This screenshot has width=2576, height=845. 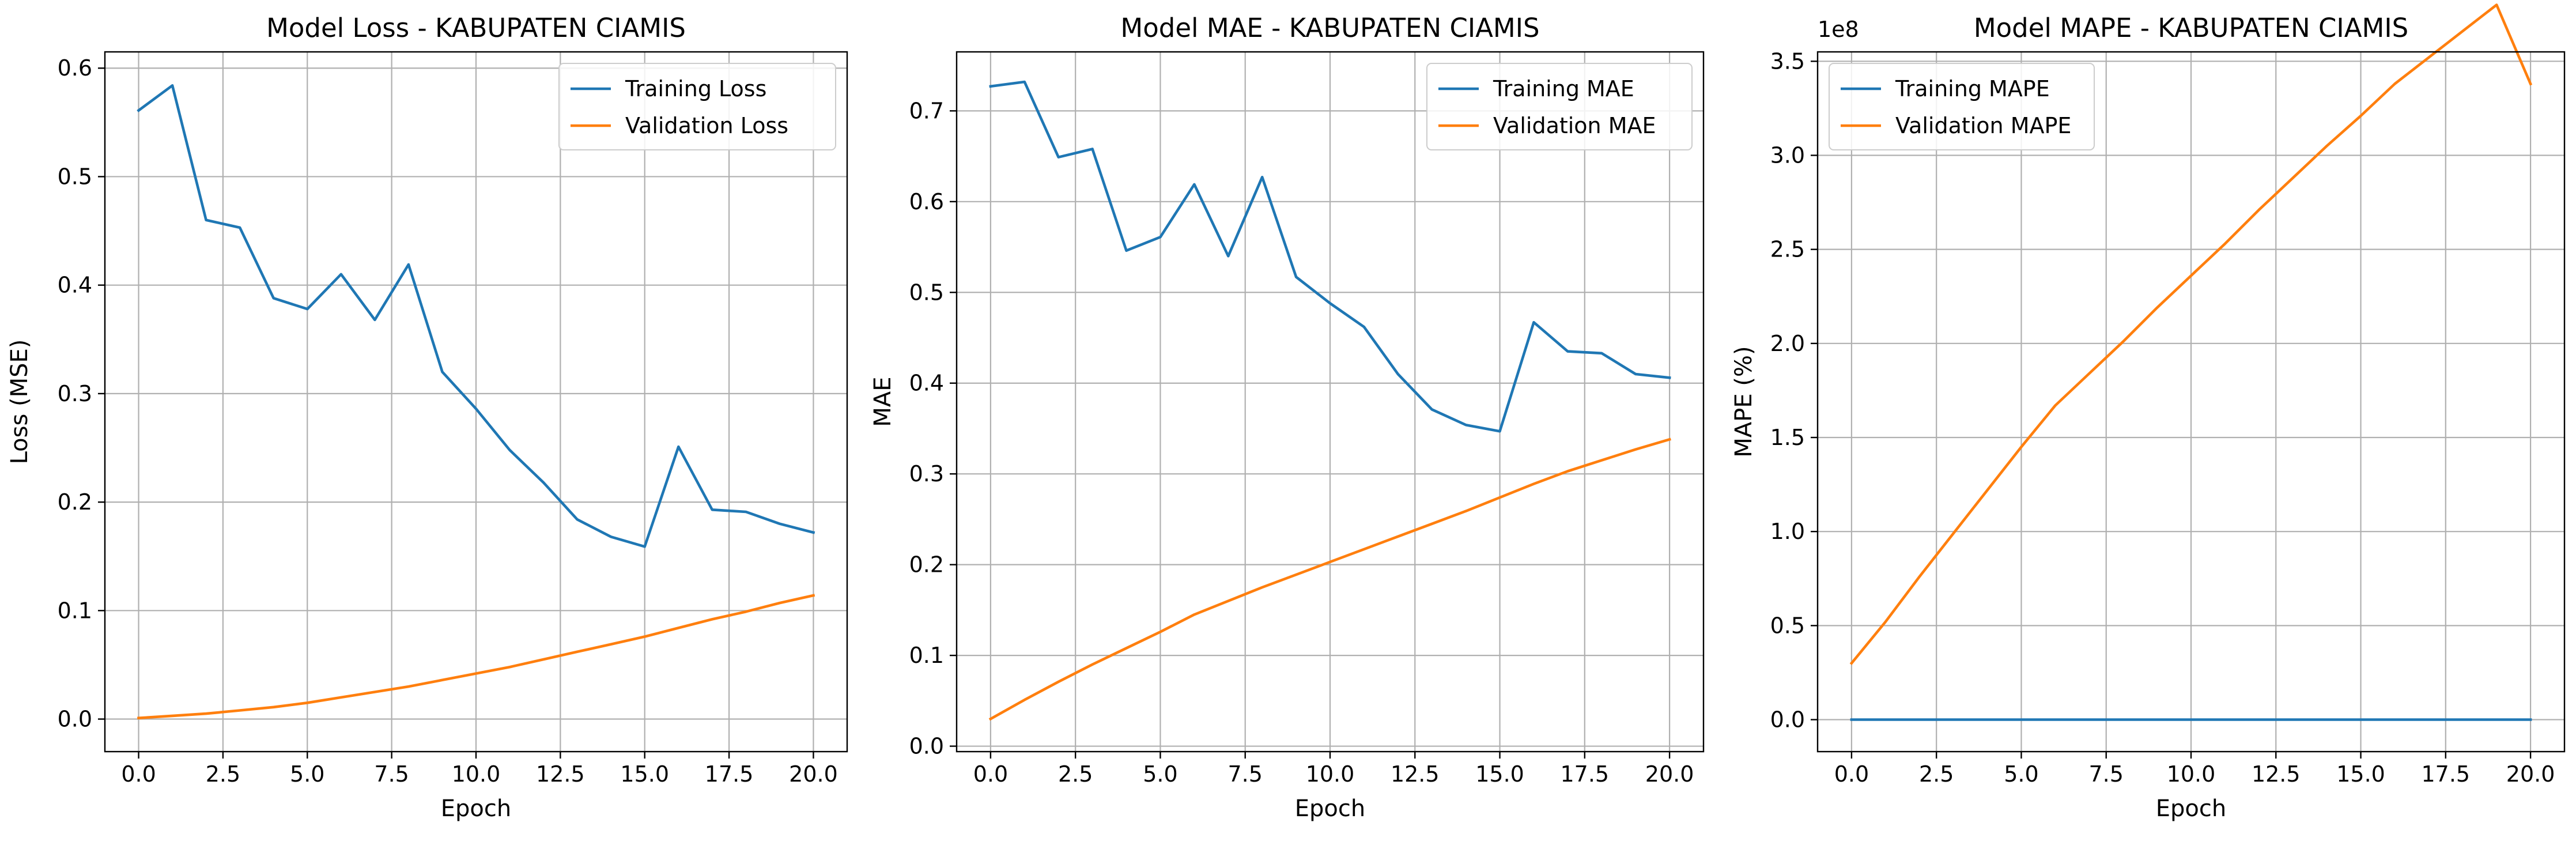 What do you see at coordinates (1787, 61) in the screenshot?
I see `y-tick-label: 3.5` at bounding box center [1787, 61].